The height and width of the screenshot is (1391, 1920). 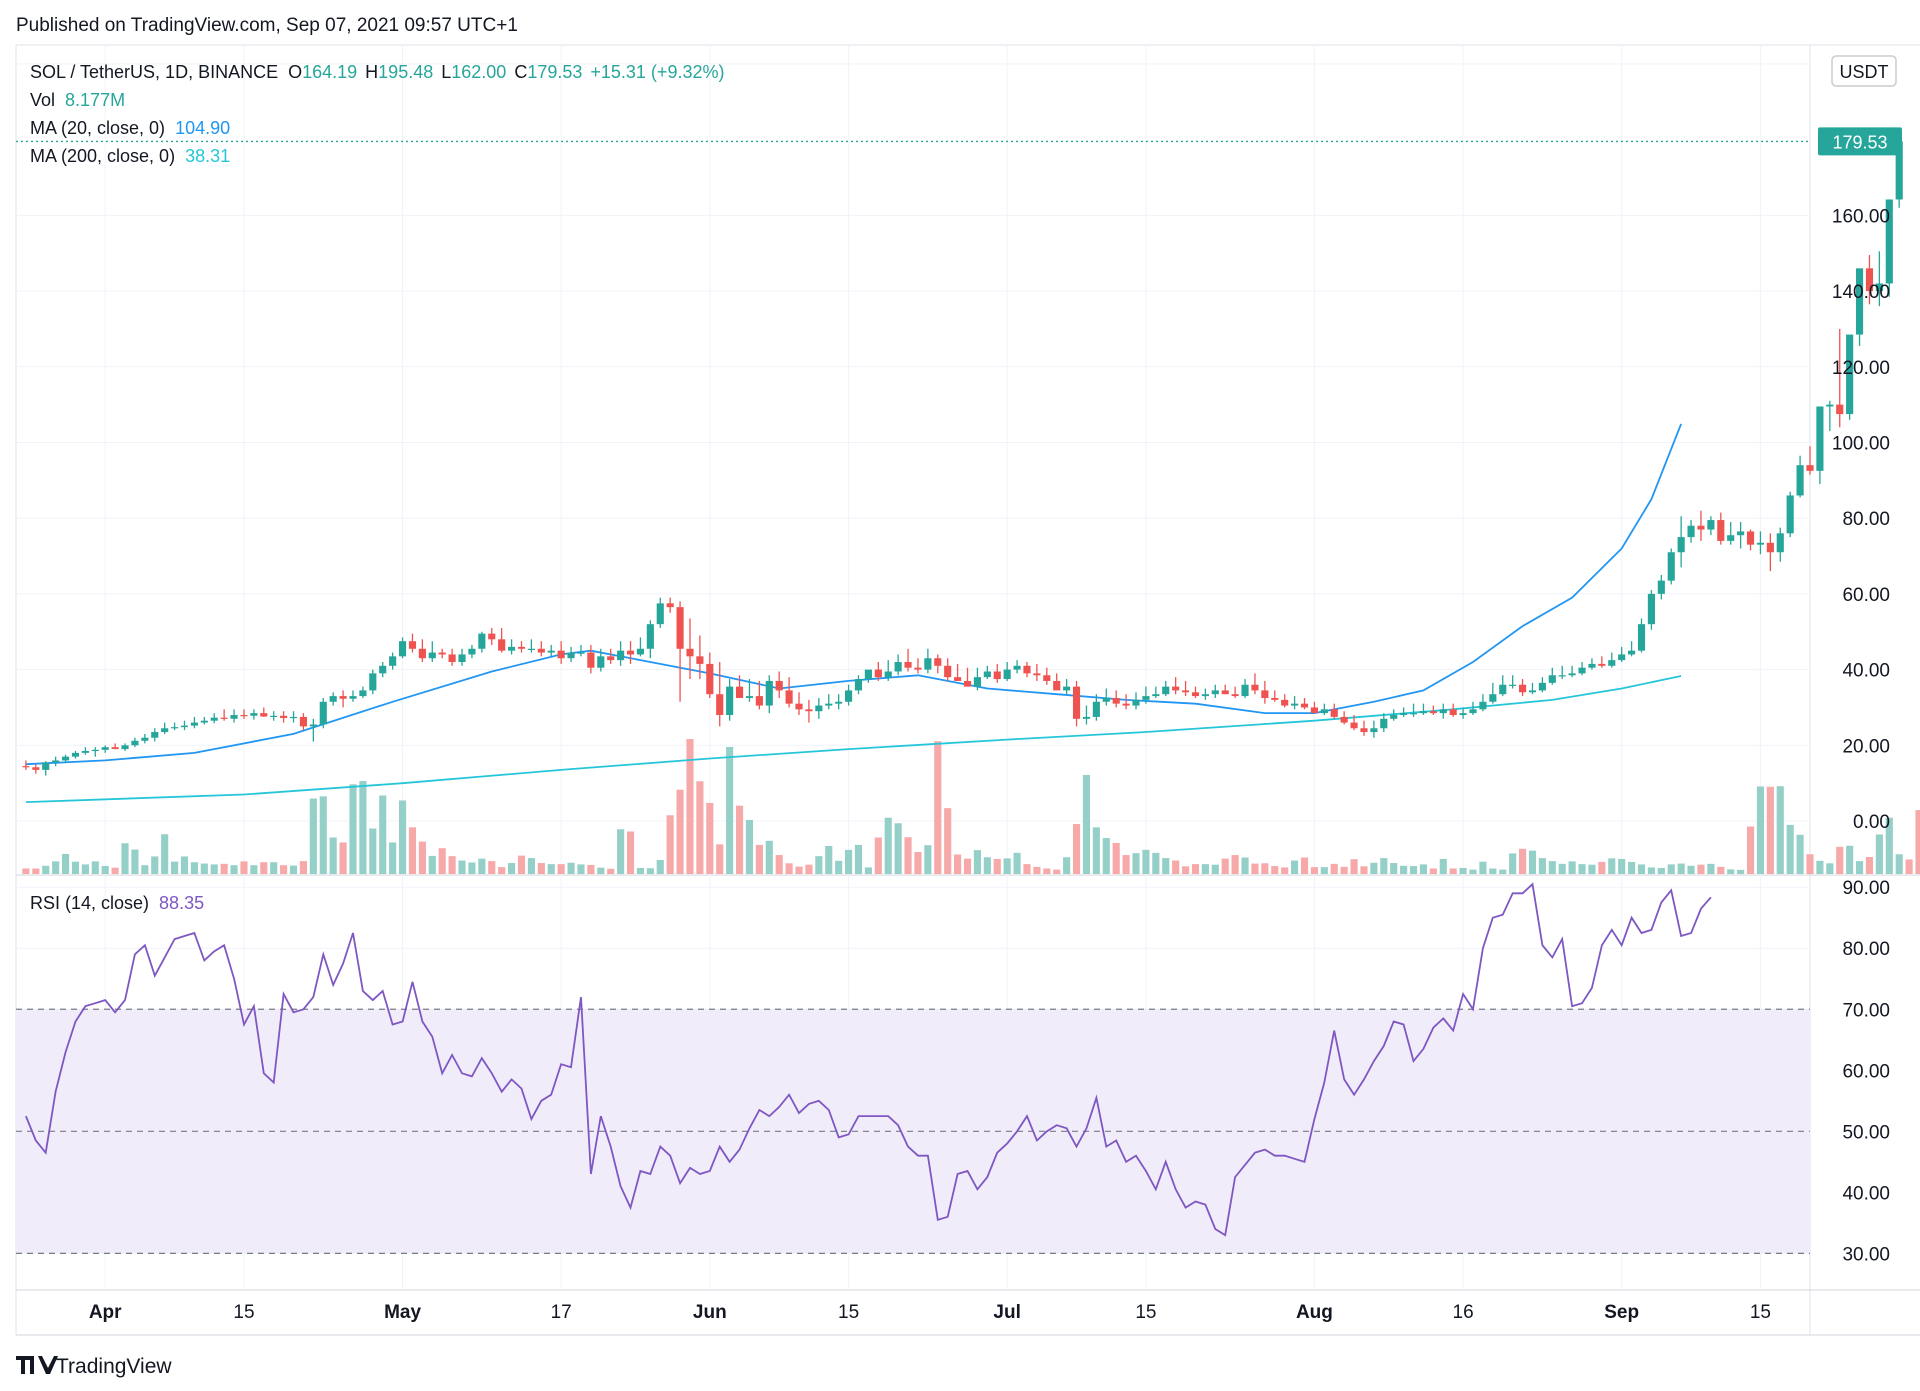 What do you see at coordinates (207, 156) in the screenshot?
I see `ma200-value: 38.31` at bounding box center [207, 156].